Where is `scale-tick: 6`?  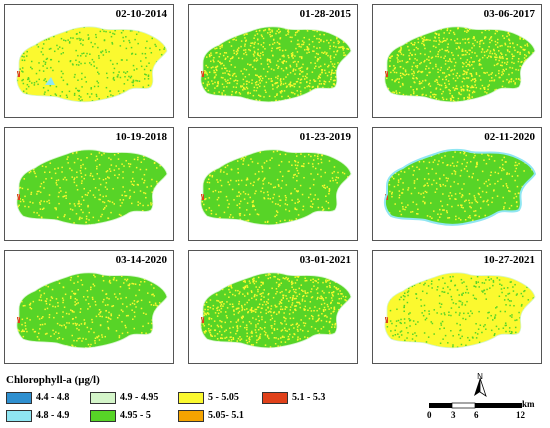
scale-tick: 6 is located at coordinates (476, 415).